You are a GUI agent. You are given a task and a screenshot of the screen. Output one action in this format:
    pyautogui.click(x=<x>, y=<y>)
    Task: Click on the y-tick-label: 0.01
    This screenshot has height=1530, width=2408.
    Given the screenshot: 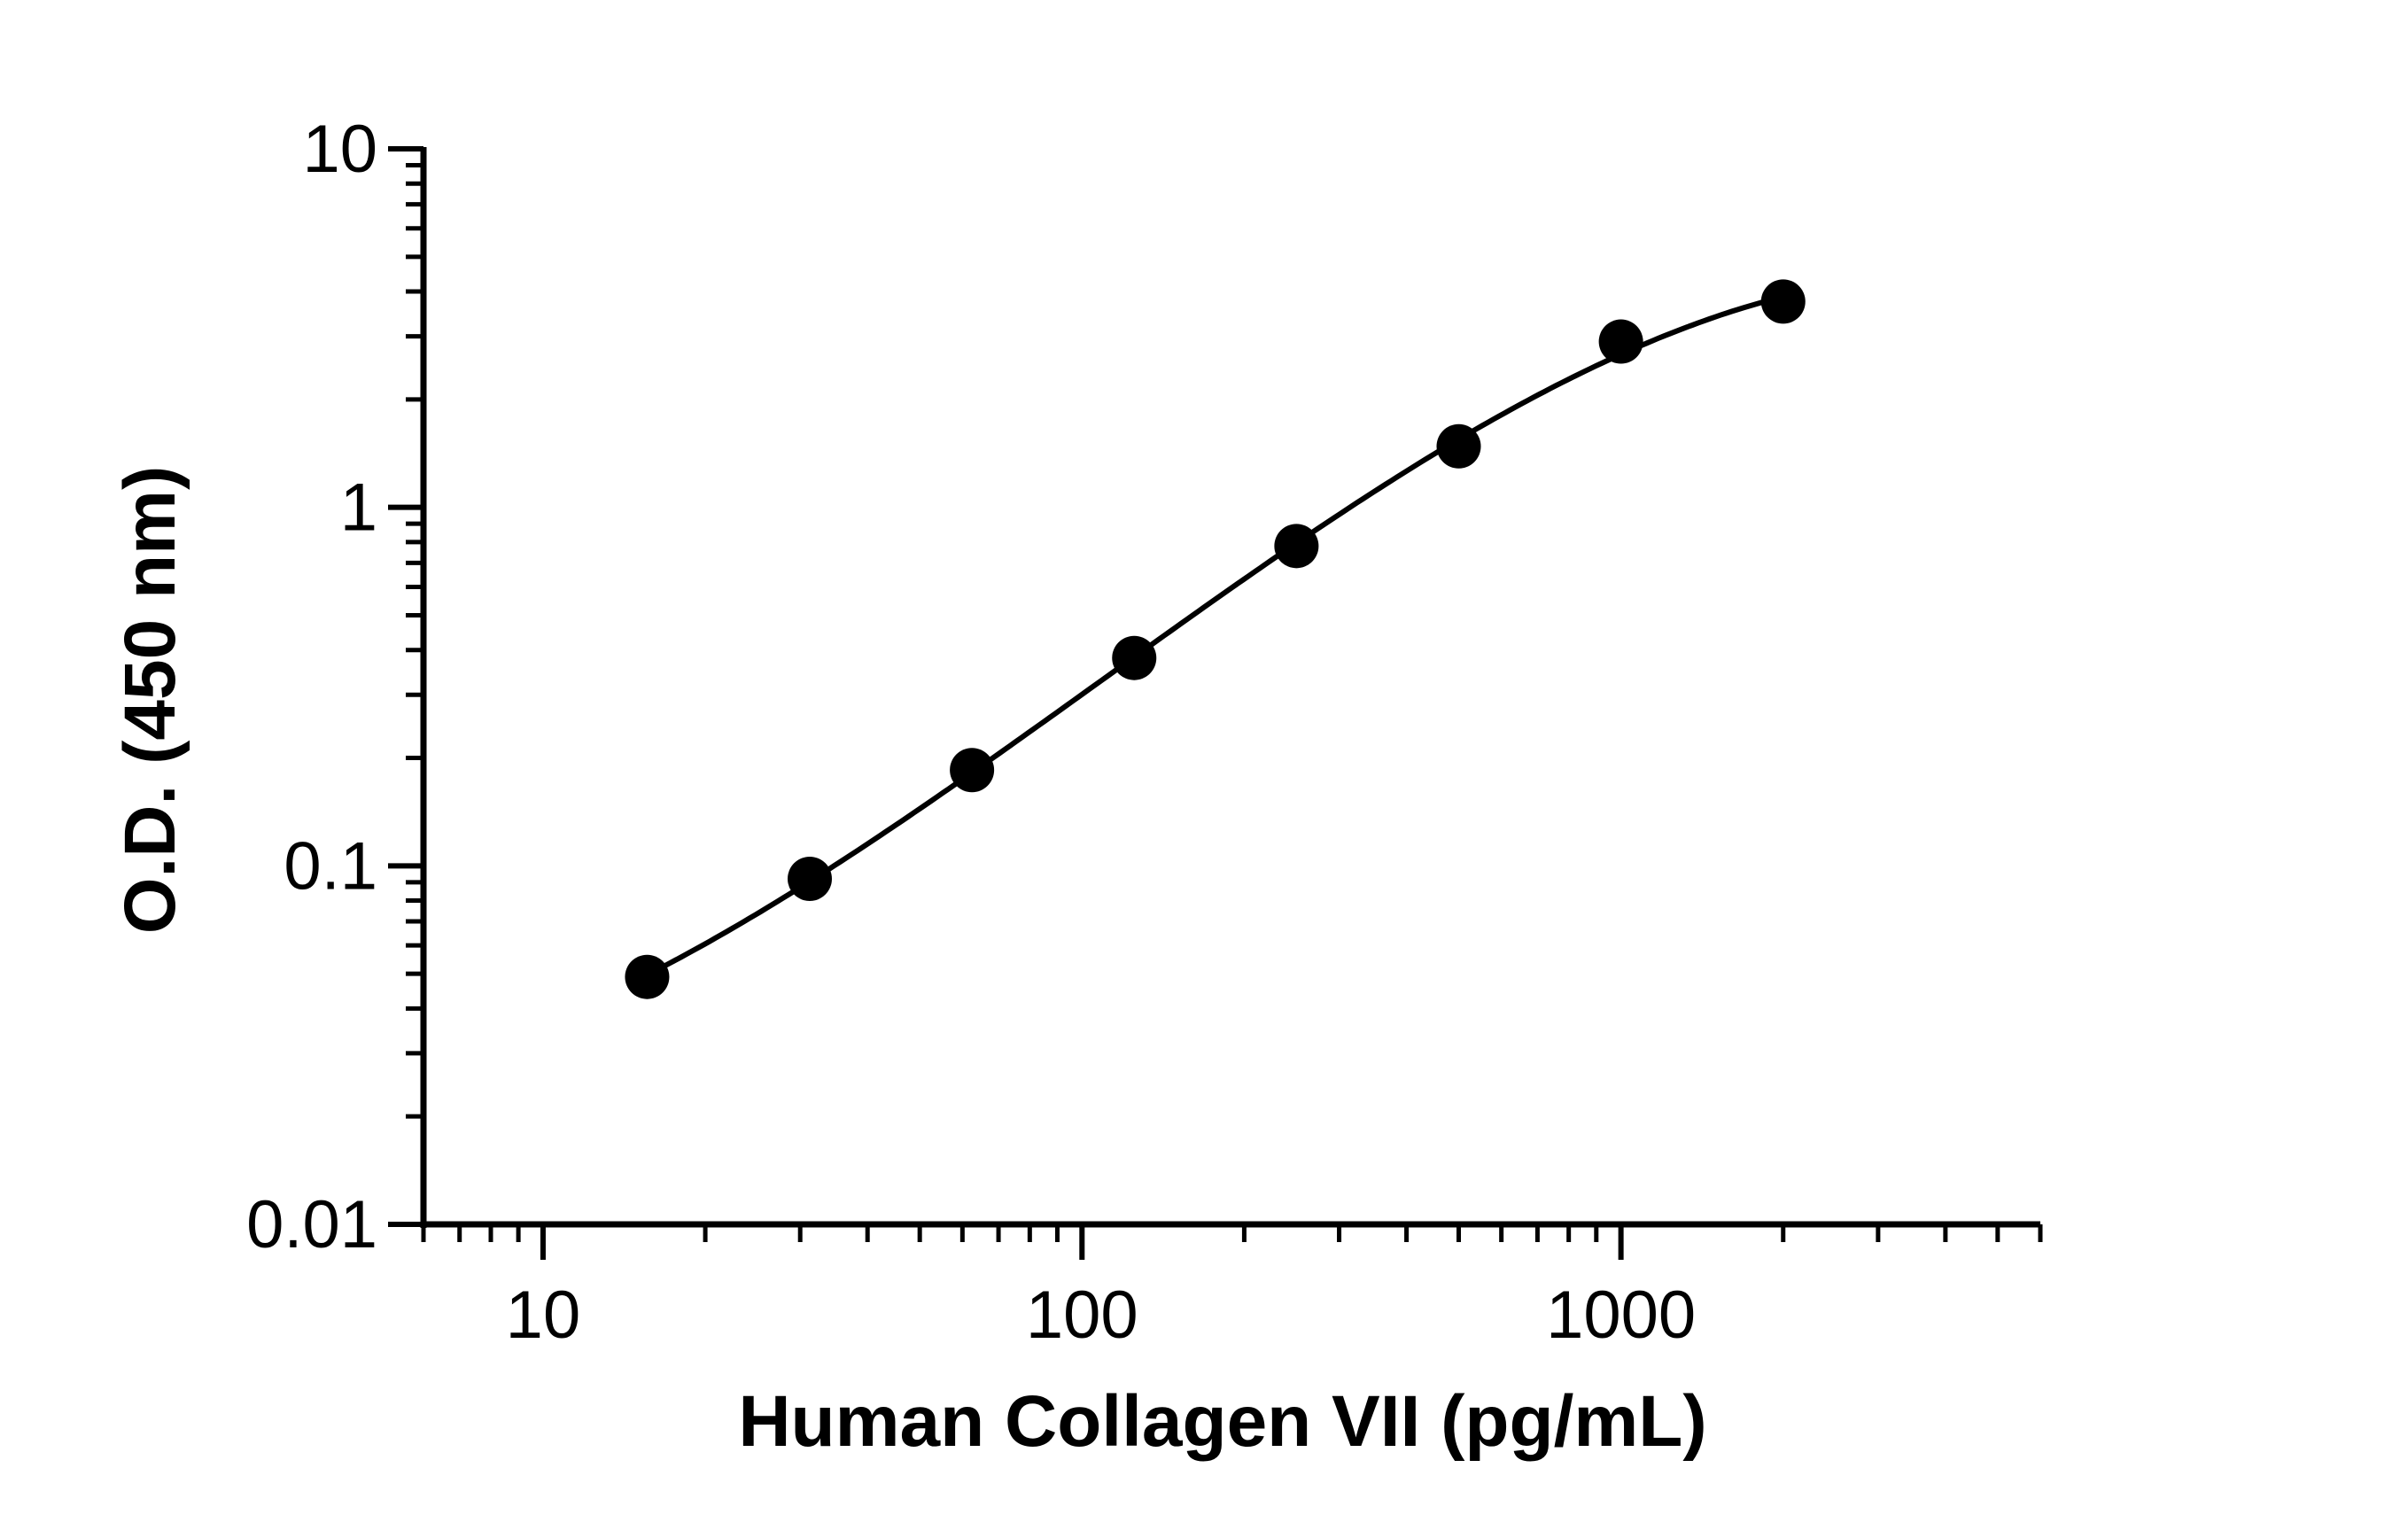 What is the action you would take?
    pyautogui.click(x=311, y=1224)
    